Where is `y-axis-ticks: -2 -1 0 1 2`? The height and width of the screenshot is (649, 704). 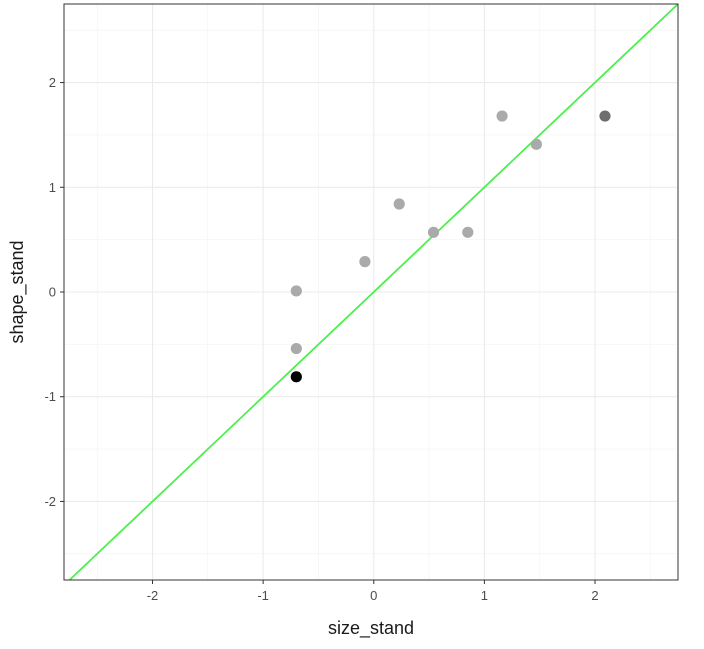
y-axis-ticks: -2 -1 0 1 2 is located at coordinates (54, 292).